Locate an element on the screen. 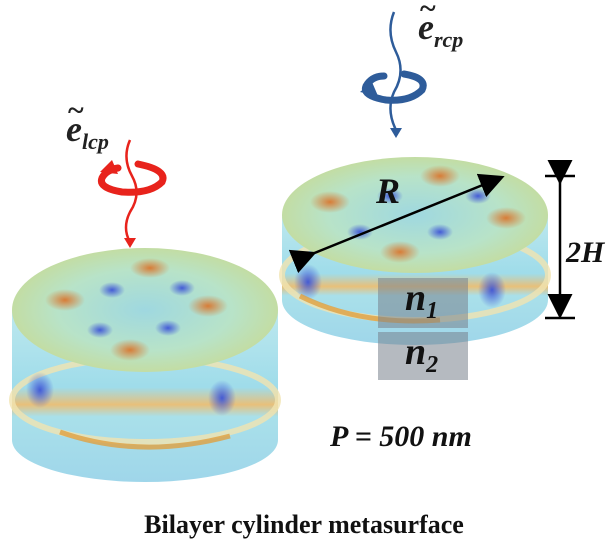  lcp-incident-wave is located at coordinates (132, 193).